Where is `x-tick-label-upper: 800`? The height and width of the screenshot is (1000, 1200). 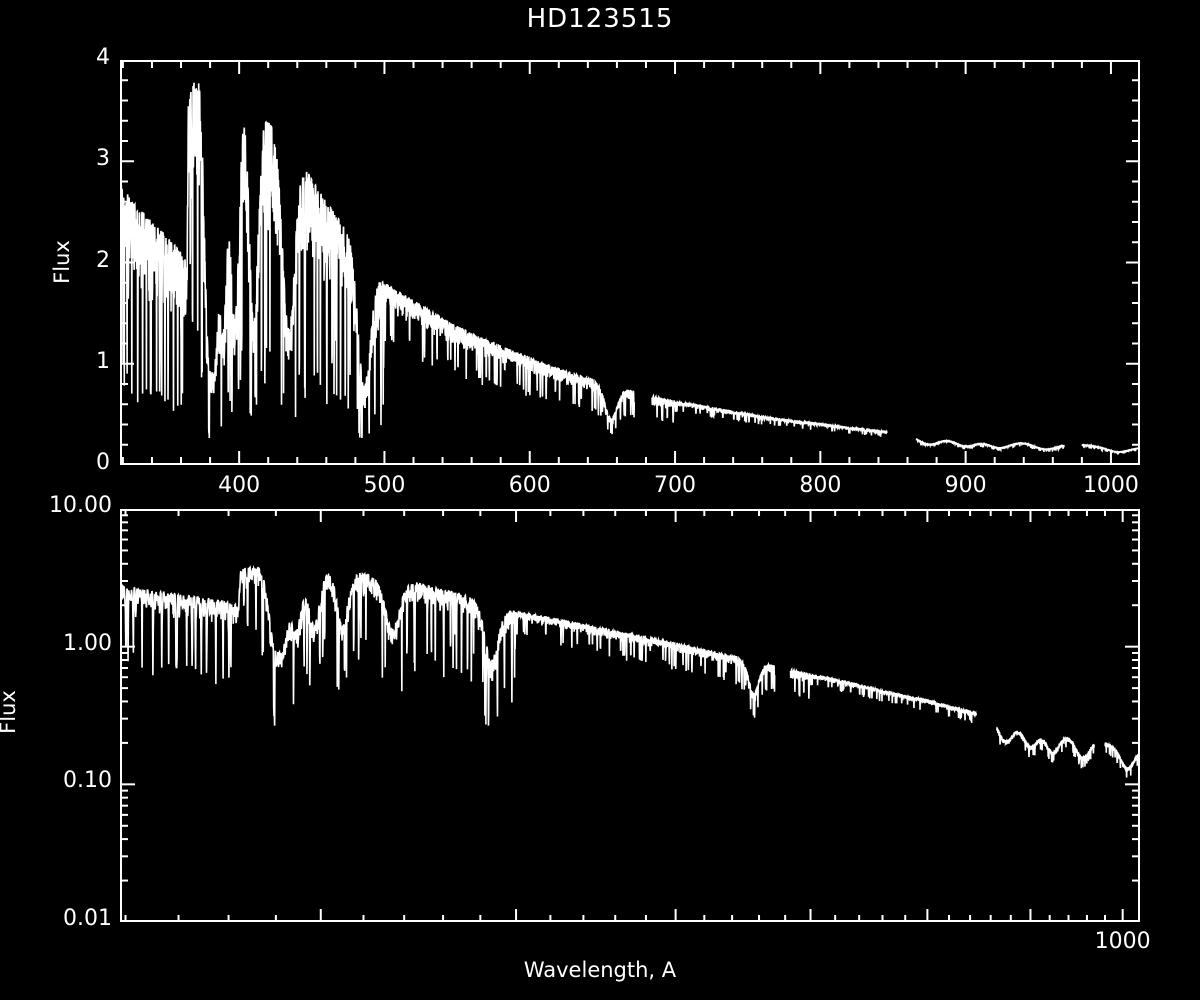 x-tick-label-upper: 800 is located at coordinates (820, 485).